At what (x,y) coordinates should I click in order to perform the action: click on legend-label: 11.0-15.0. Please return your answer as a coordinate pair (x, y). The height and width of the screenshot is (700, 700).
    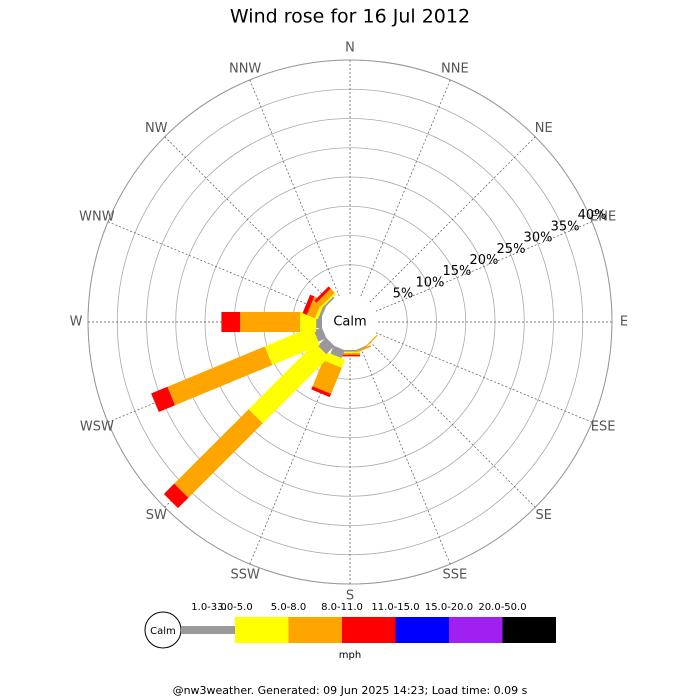
    Looking at the image, I should click on (395, 607).